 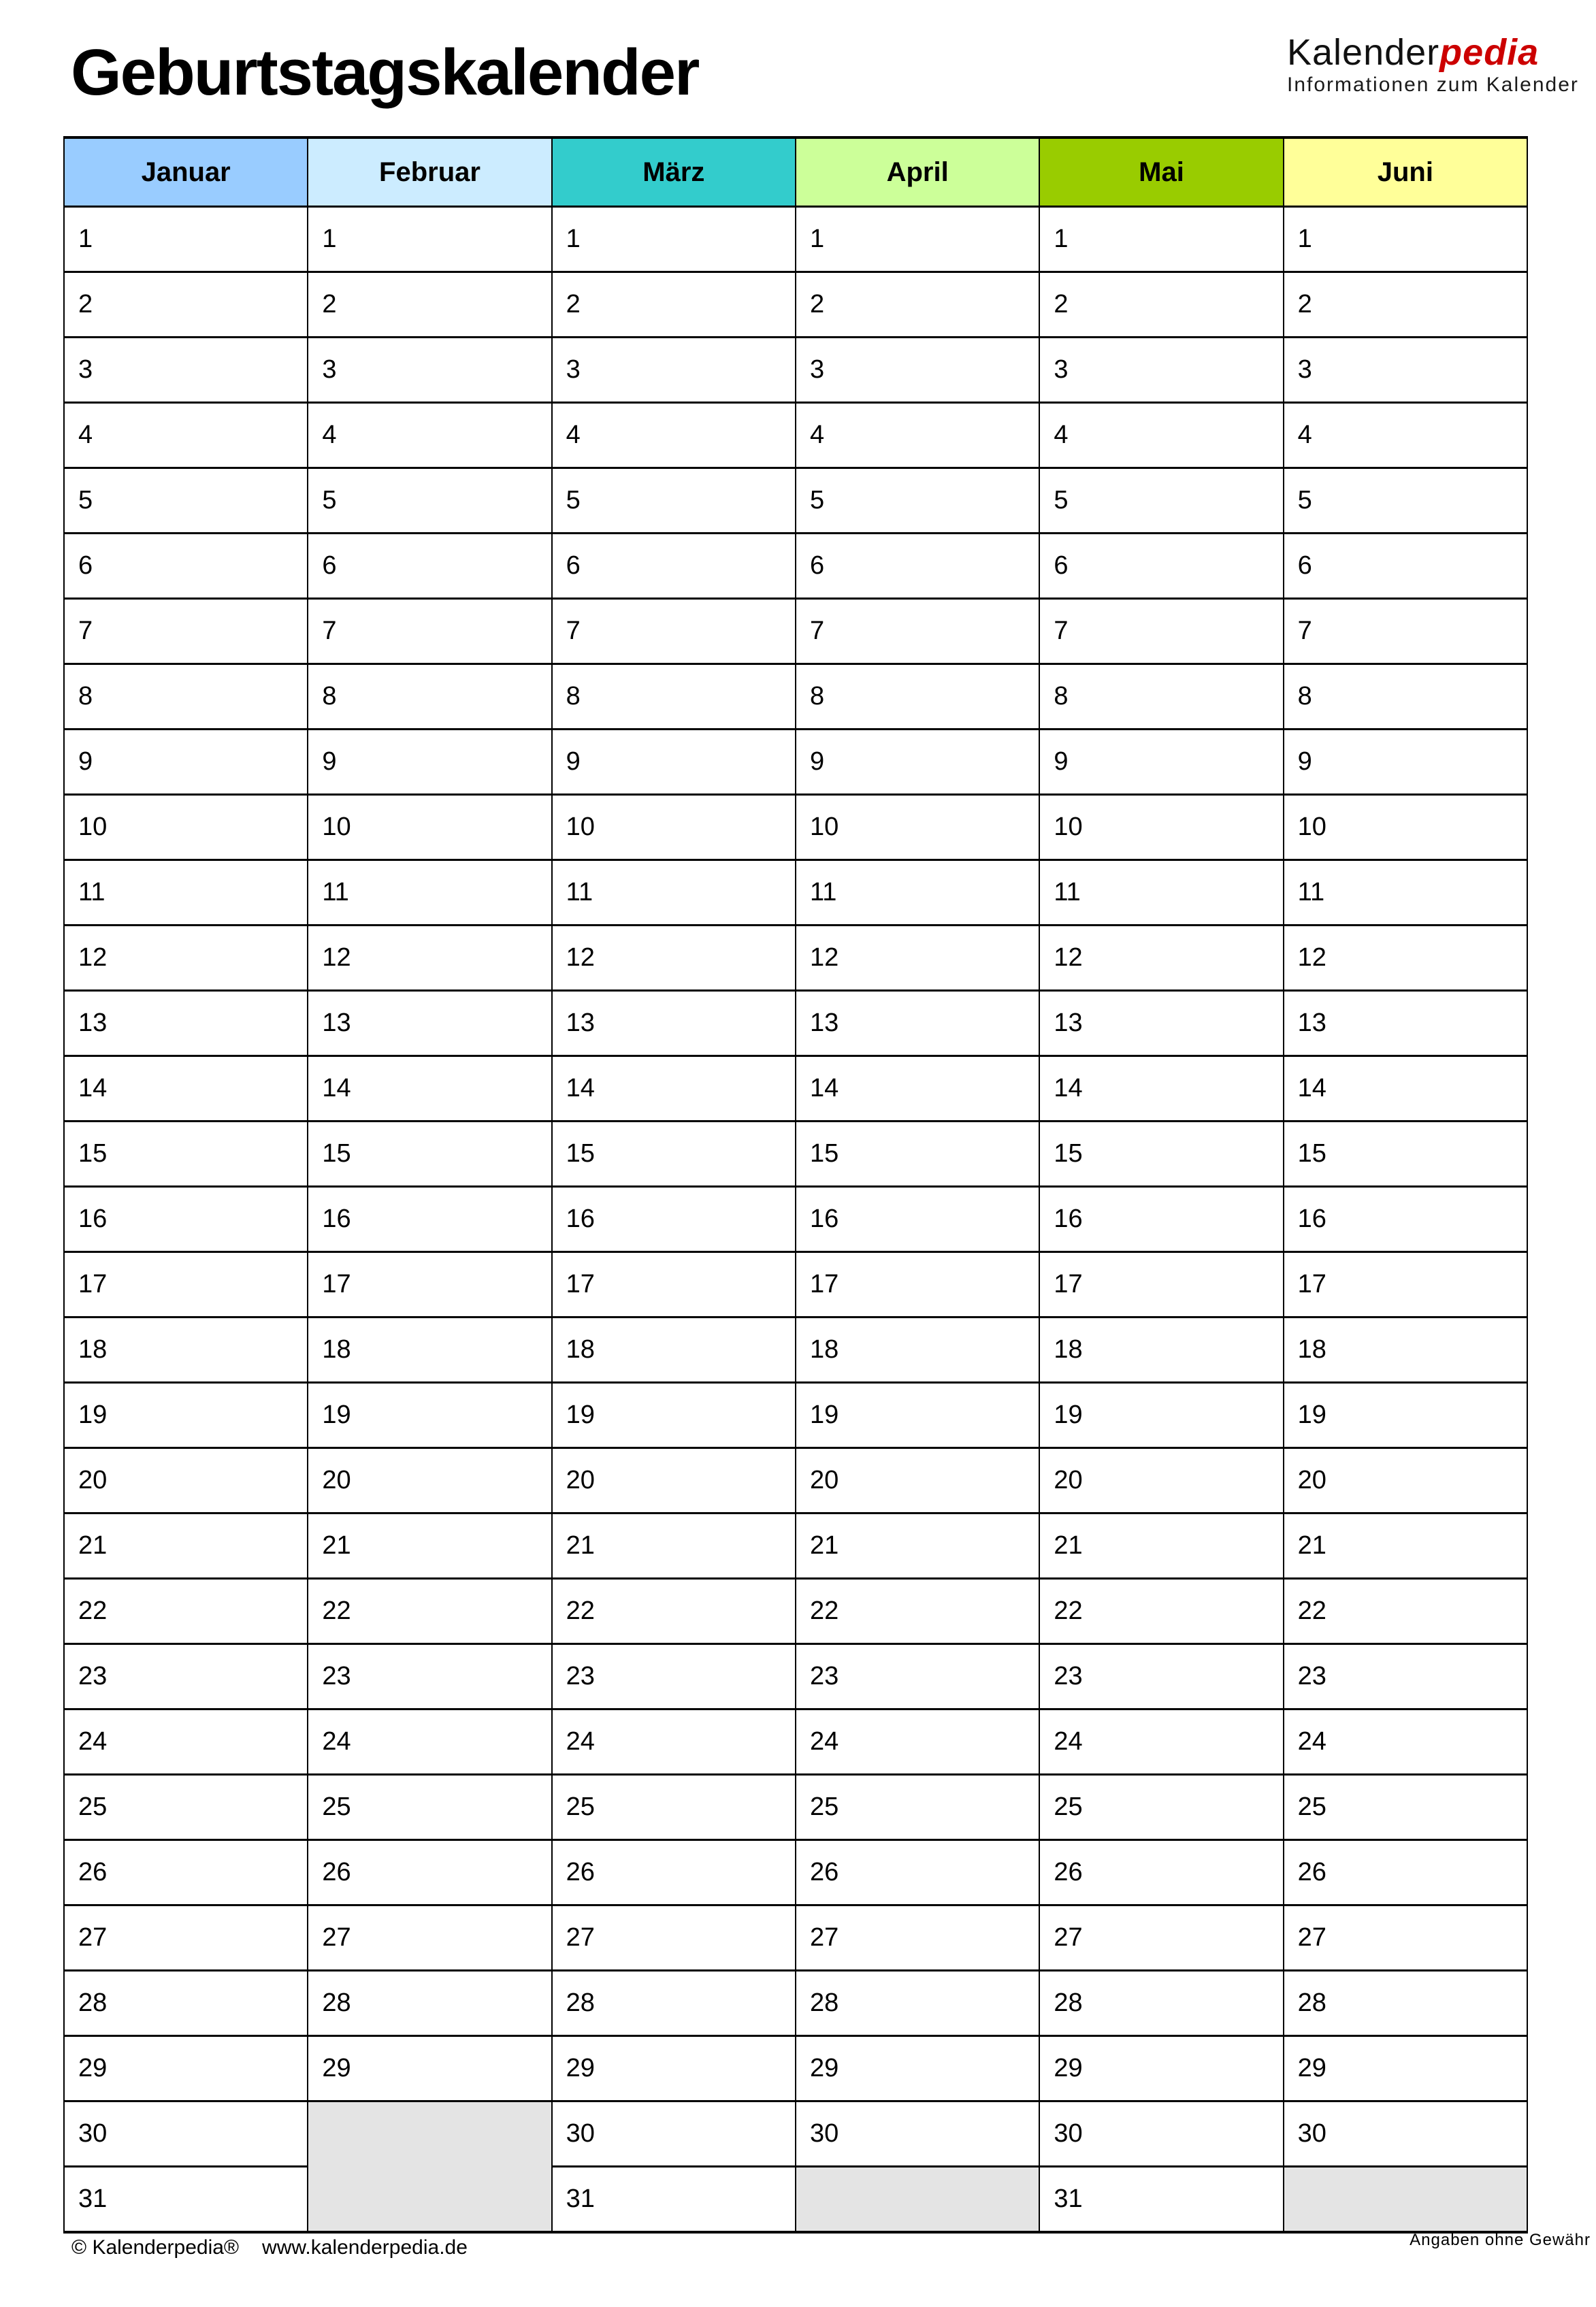 What do you see at coordinates (430, 1937) in the screenshot?
I see `day-cell-februar-27: 27` at bounding box center [430, 1937].